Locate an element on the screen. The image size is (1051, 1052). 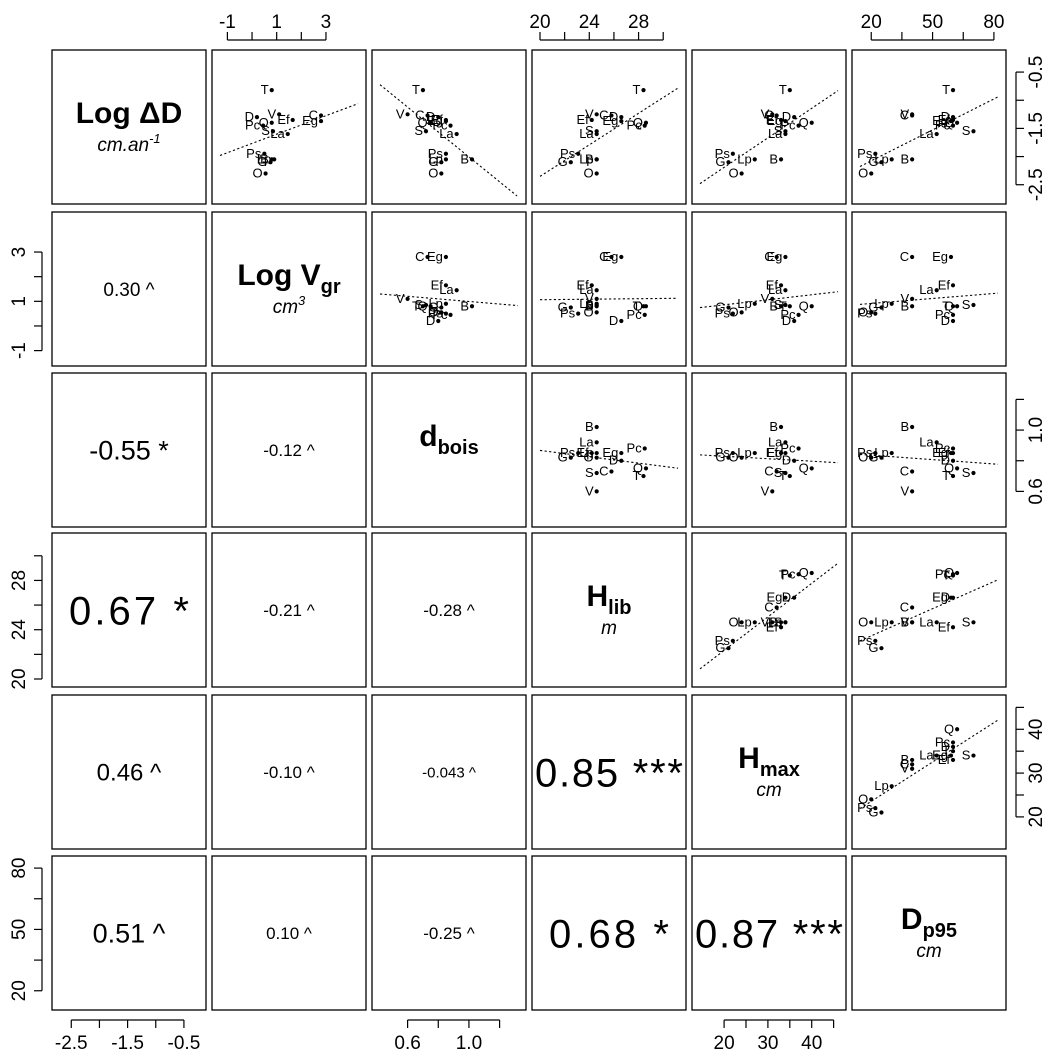
panel-frame-r2-c0 is located at coordinates (129, 450).